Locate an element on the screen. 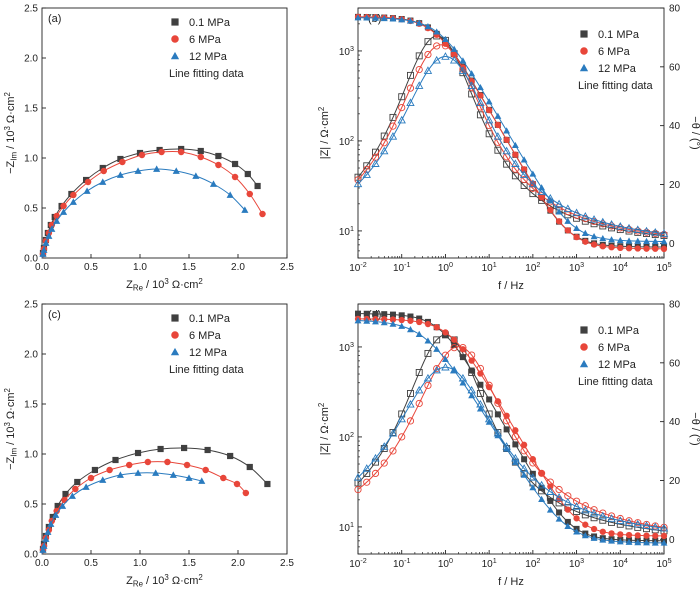 Image resolution: width=700 pixels, height=591 pixels. phase-fit-line is located at coordinates (511, 139).